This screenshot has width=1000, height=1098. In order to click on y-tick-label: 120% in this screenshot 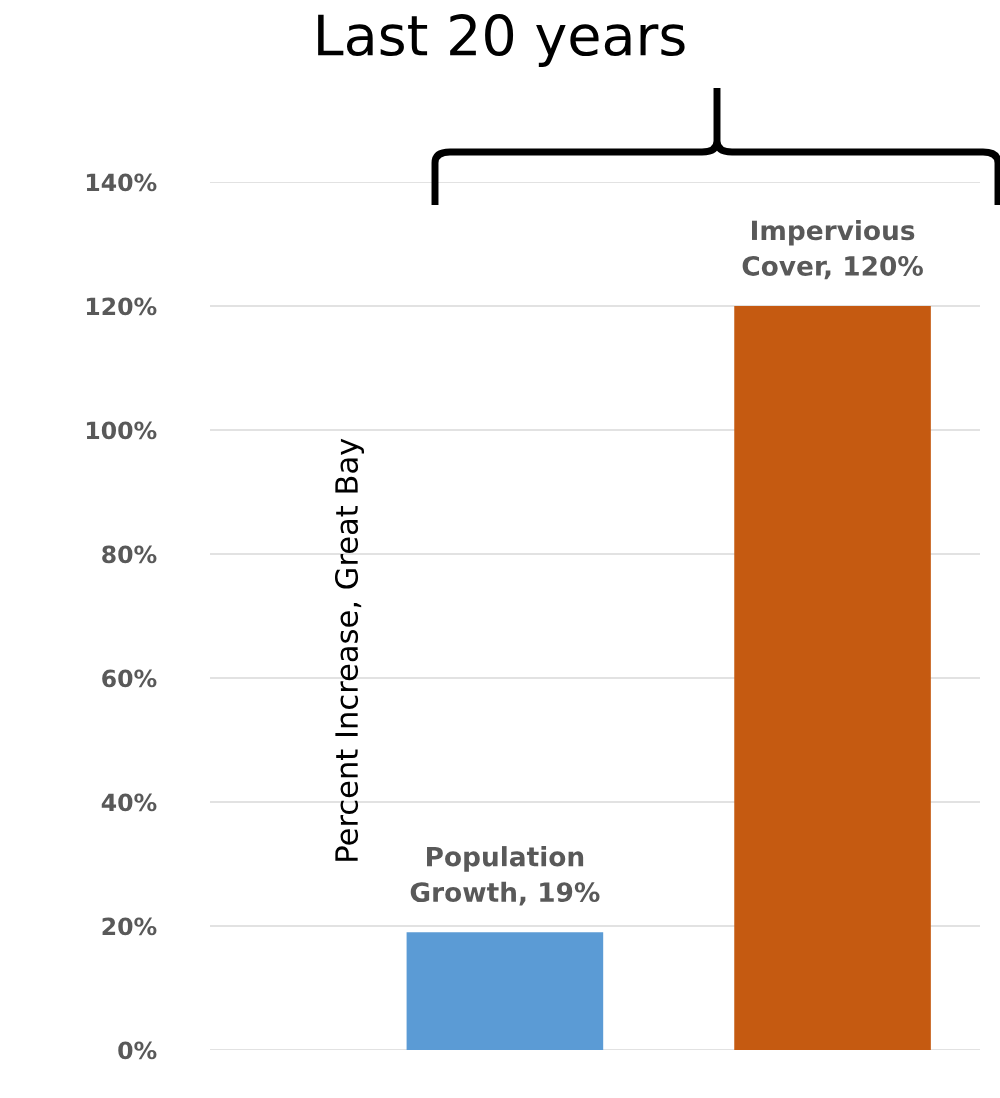, I will do `click(121, 306)`.